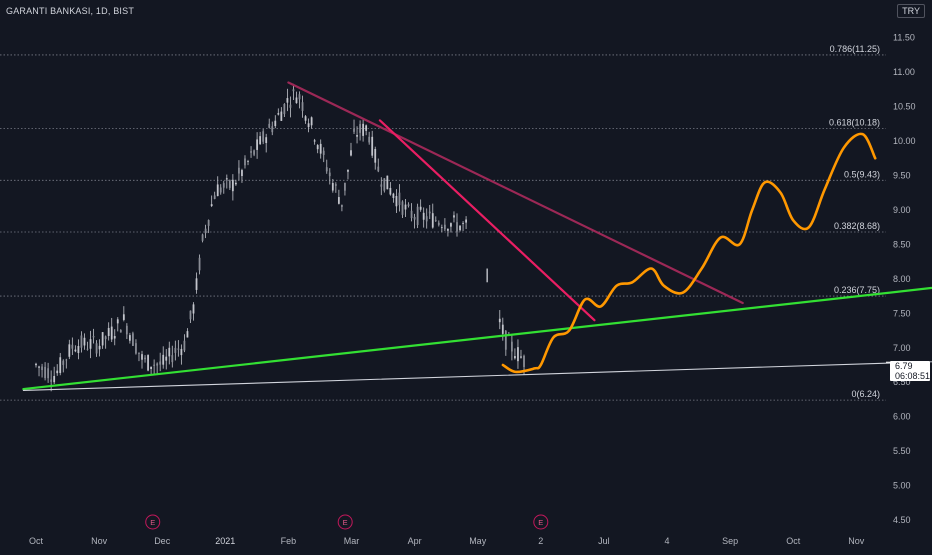 Image resolution: width=932 pixels, height=555 pixels. I want to click on last-price-value: 6.79, so click(904, 366).